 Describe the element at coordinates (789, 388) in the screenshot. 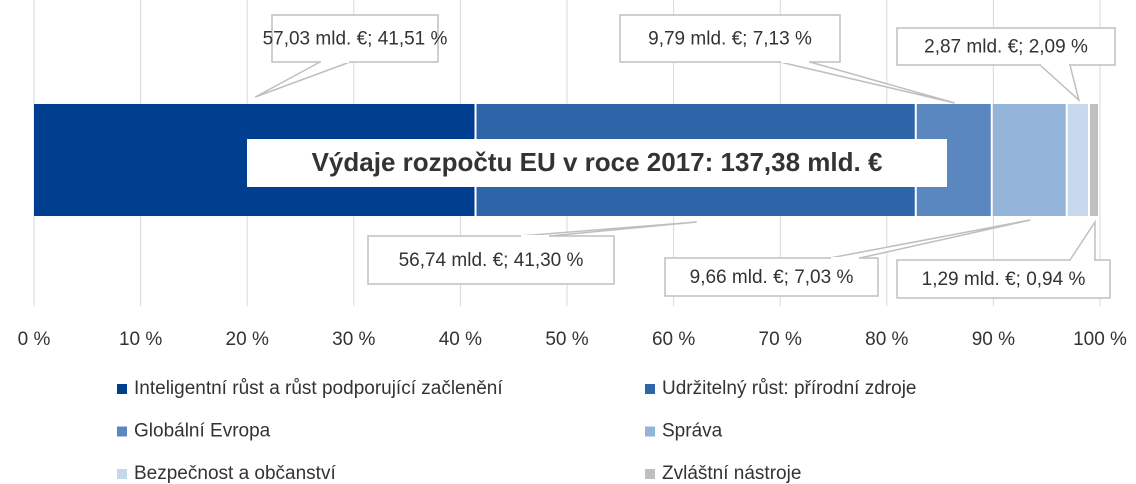

I see `legend-label: Udržitelný růst: přírodní zdroje` at that location.